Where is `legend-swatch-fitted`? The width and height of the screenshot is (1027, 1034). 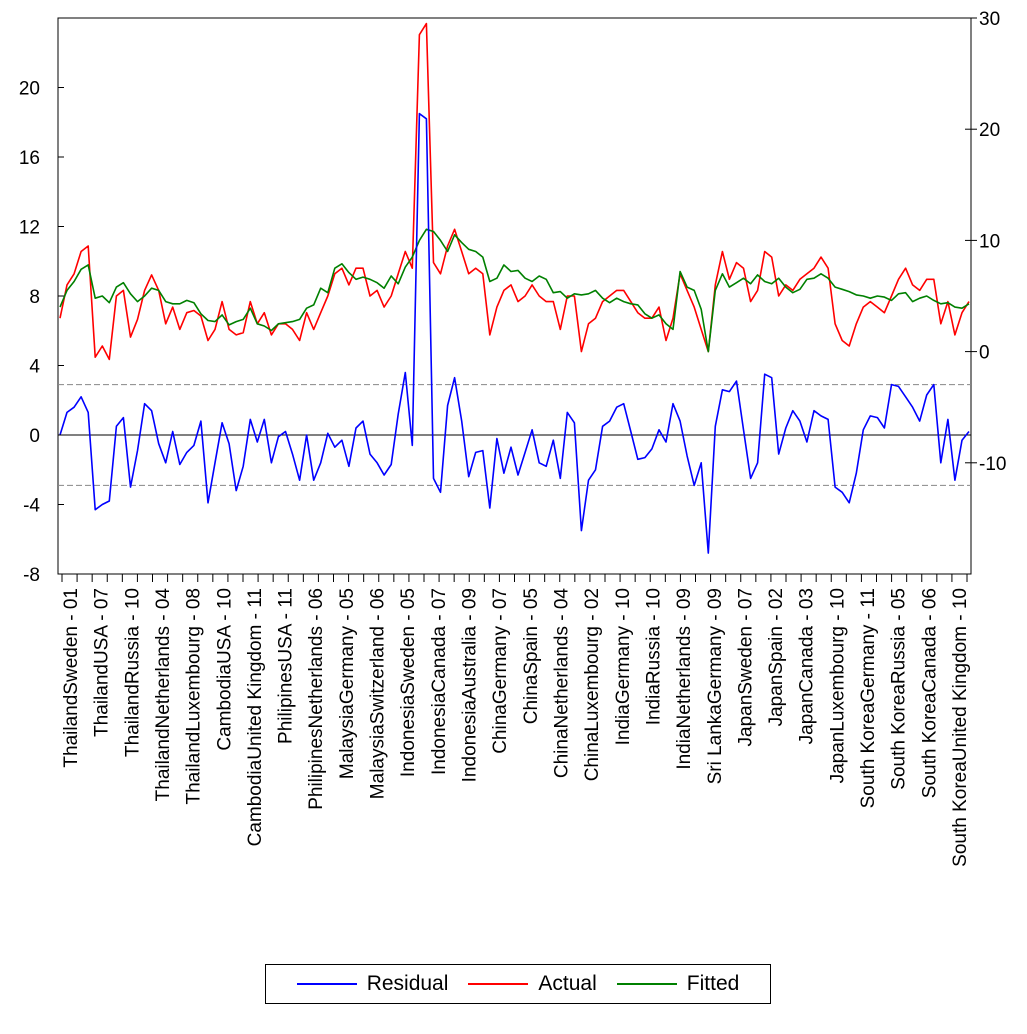
legend-swatch-fitted is located at coordinates (646, 984).